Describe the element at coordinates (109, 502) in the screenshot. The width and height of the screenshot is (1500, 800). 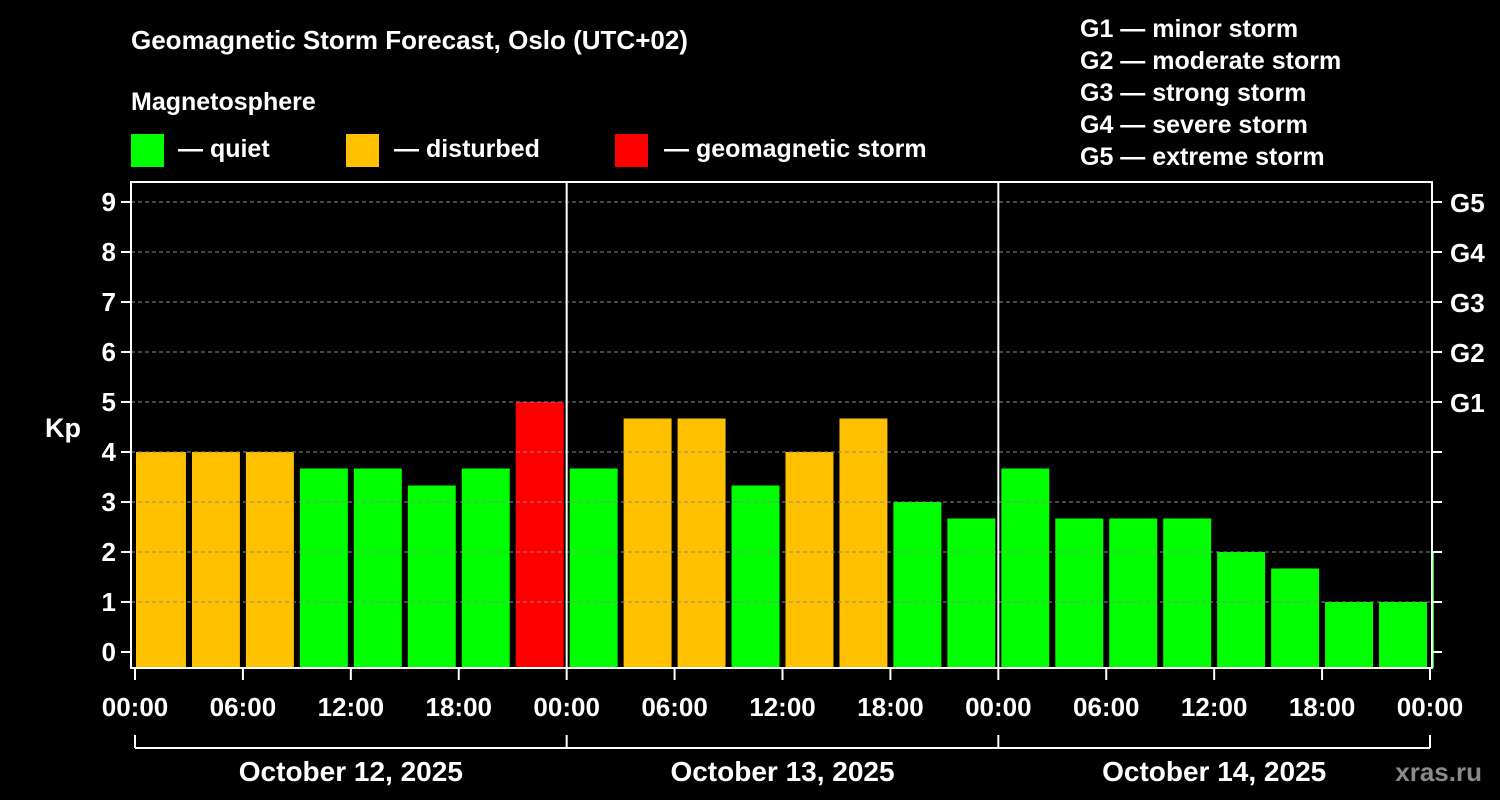
I see `y-tick-label: 3` at that location.